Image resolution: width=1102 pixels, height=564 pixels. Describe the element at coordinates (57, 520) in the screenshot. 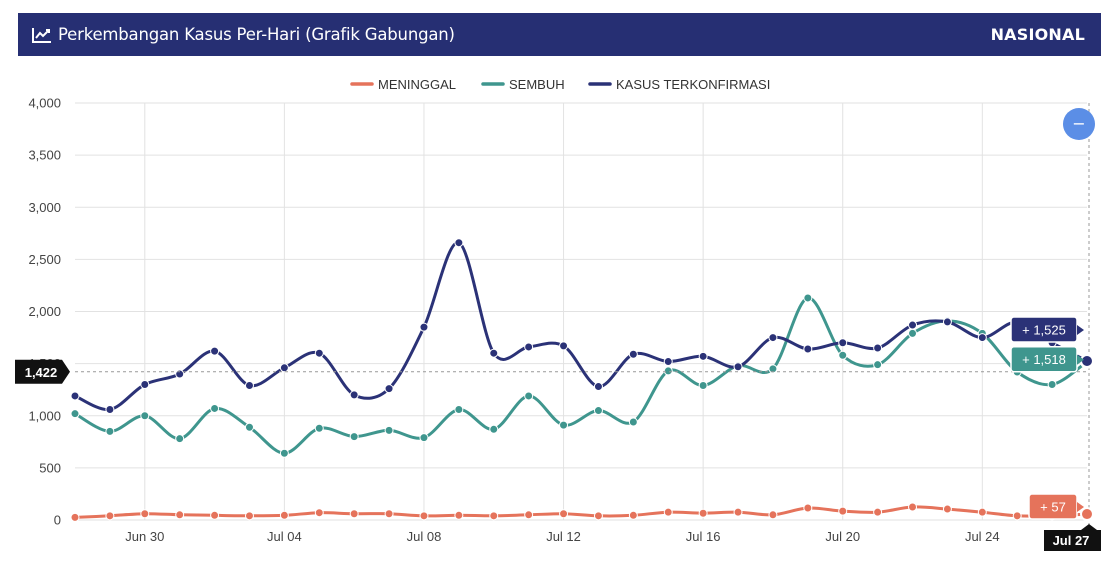

I see `y-tick-label: 0` at that location.